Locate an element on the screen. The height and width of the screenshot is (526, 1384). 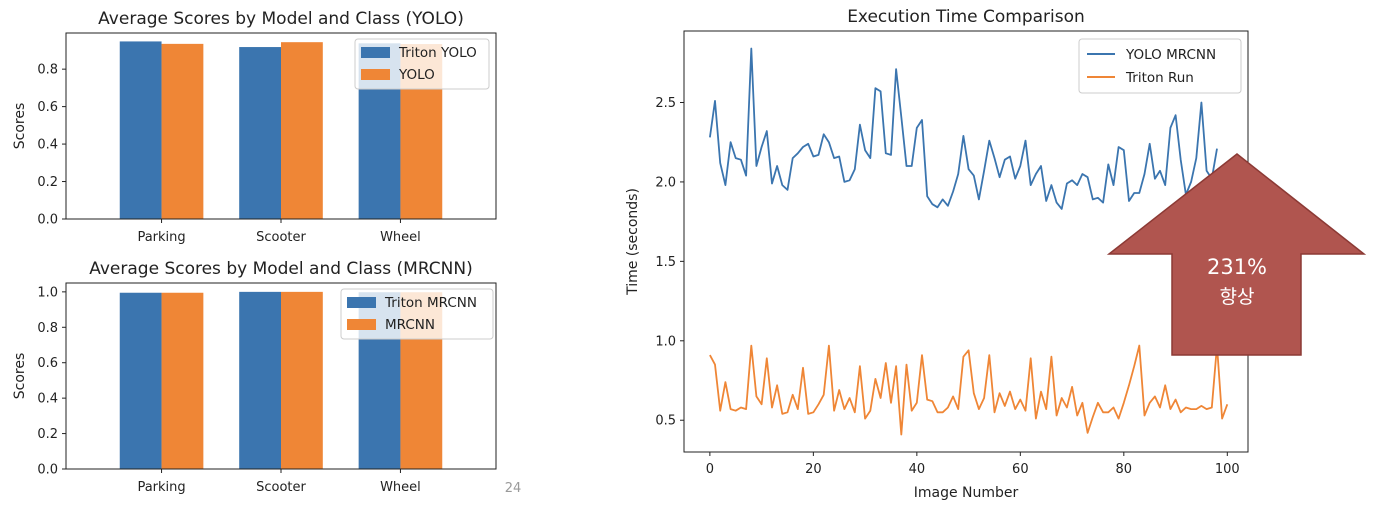
x-tick-label: 80 is located at coordinates (1124, 469).